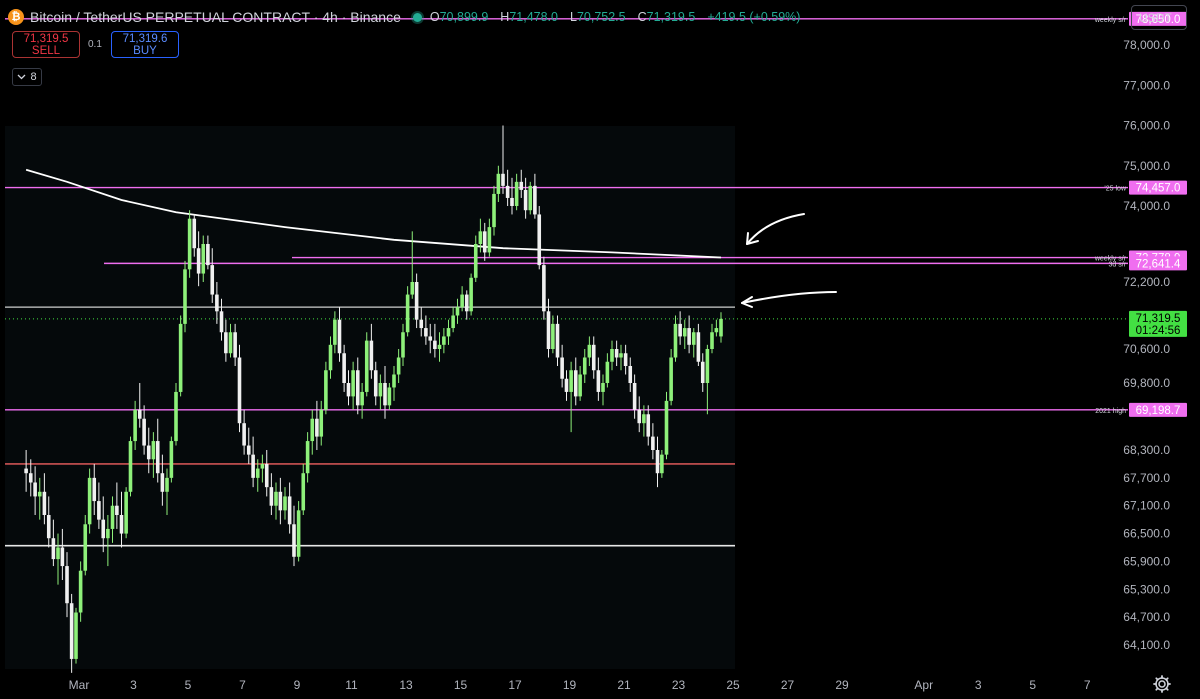 The image size is (1200, 699). What do you see at coordinates (459, 17) in the screenshot?
I see `ohlc-open: O70,899.9` at bounding box center [459, 17].